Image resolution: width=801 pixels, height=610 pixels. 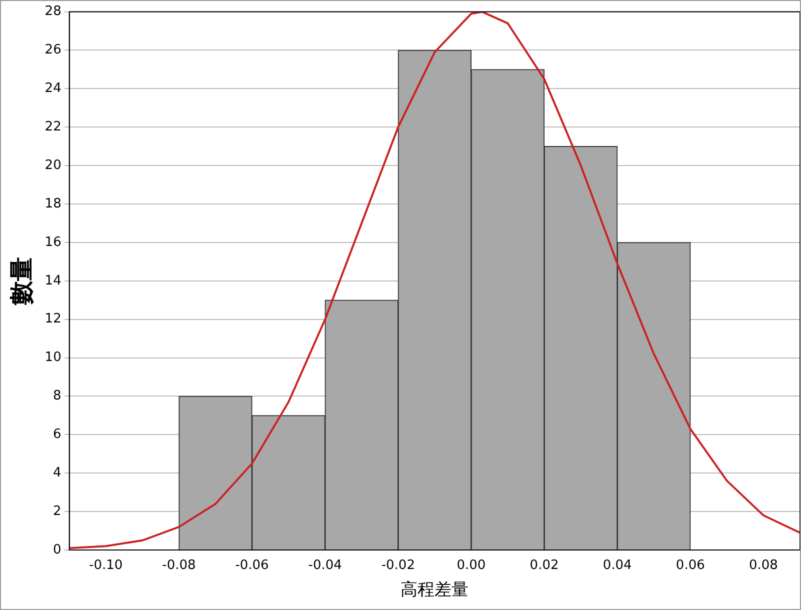 What do you see at coordinates (53, 165) in the screenshot?
I see `y-tick-label: 20` at bounding box center [53, 165].